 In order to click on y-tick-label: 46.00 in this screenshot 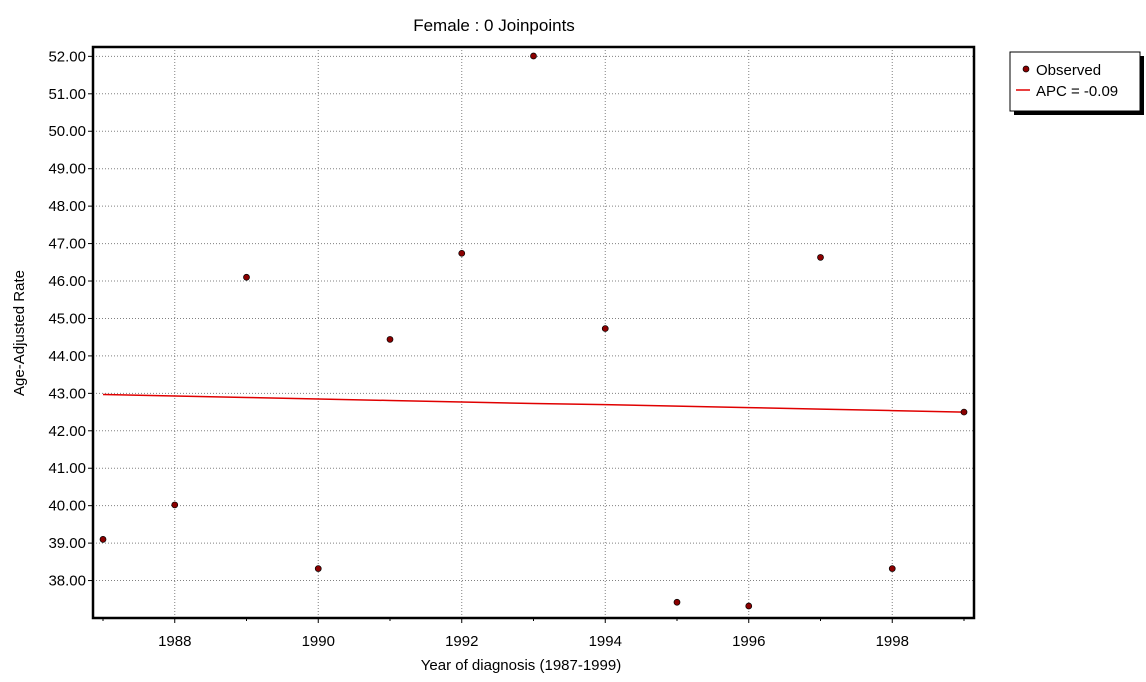, I will do `click(67, 281)`.